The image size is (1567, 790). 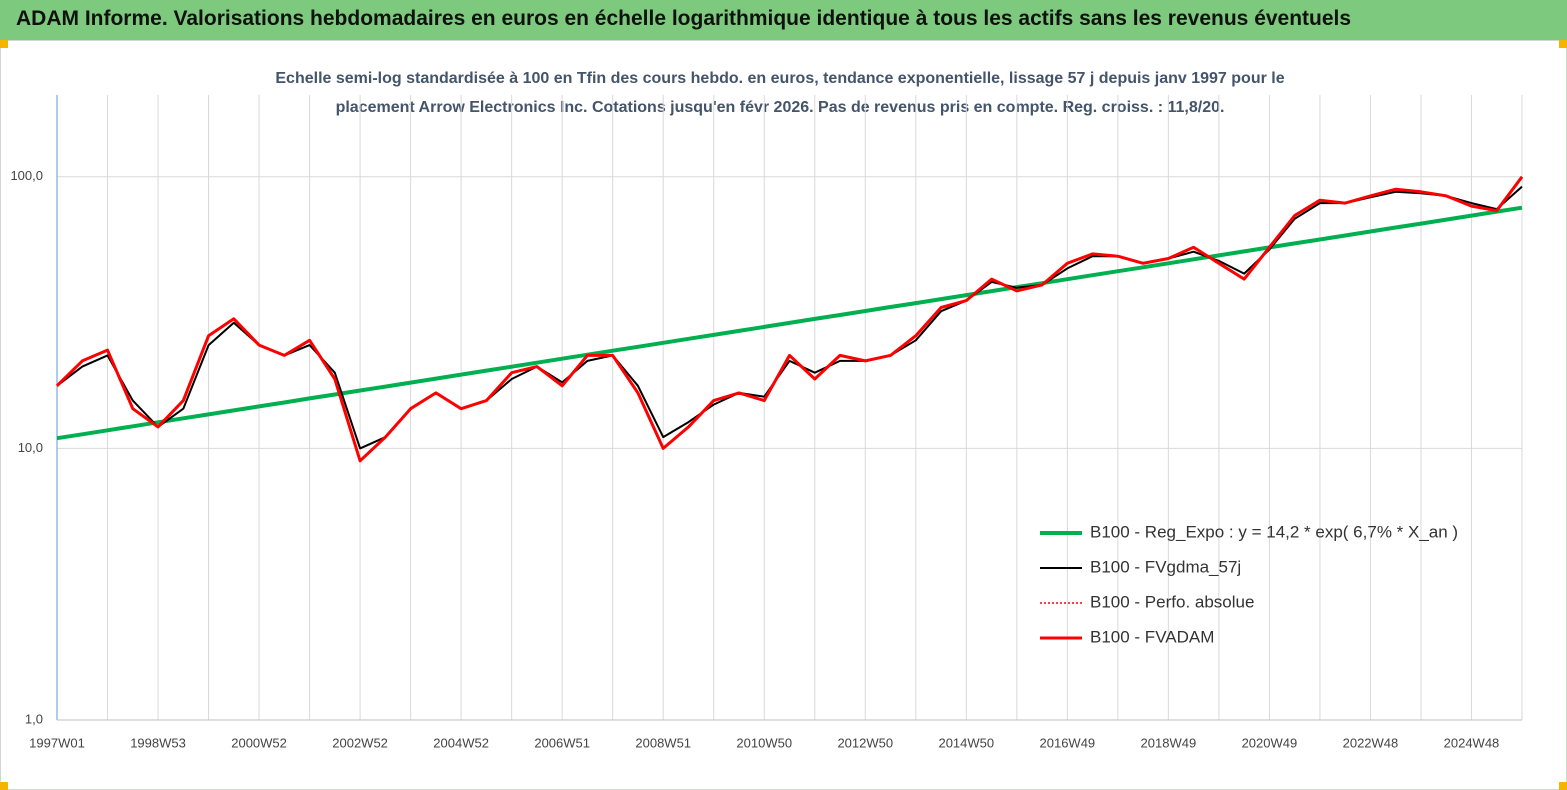 I want to click on x-tick-label: 2000W52, so click(x=259, y=742).